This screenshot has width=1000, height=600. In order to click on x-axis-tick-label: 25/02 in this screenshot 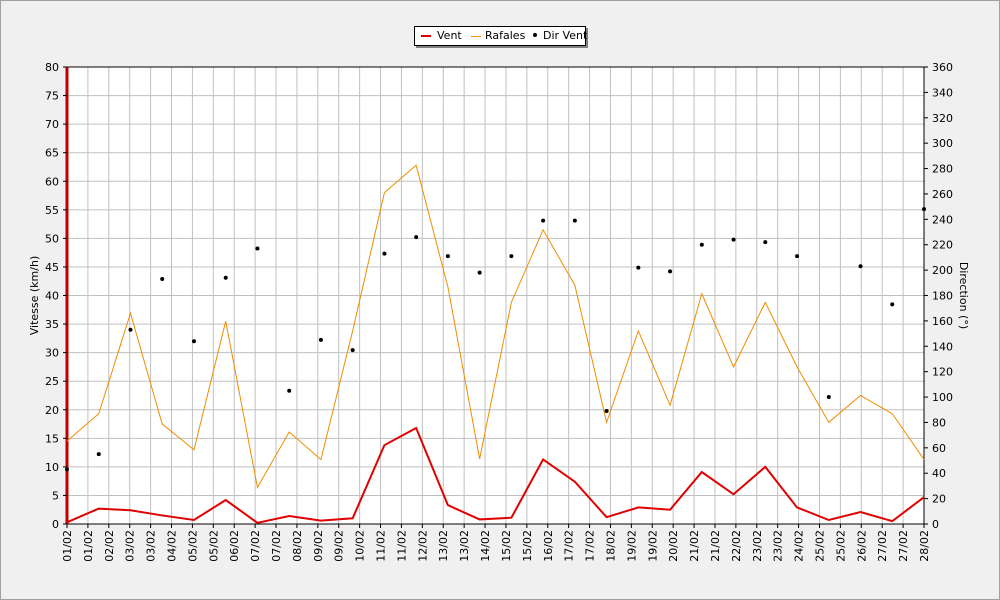, I will do `click(840, 546)`.